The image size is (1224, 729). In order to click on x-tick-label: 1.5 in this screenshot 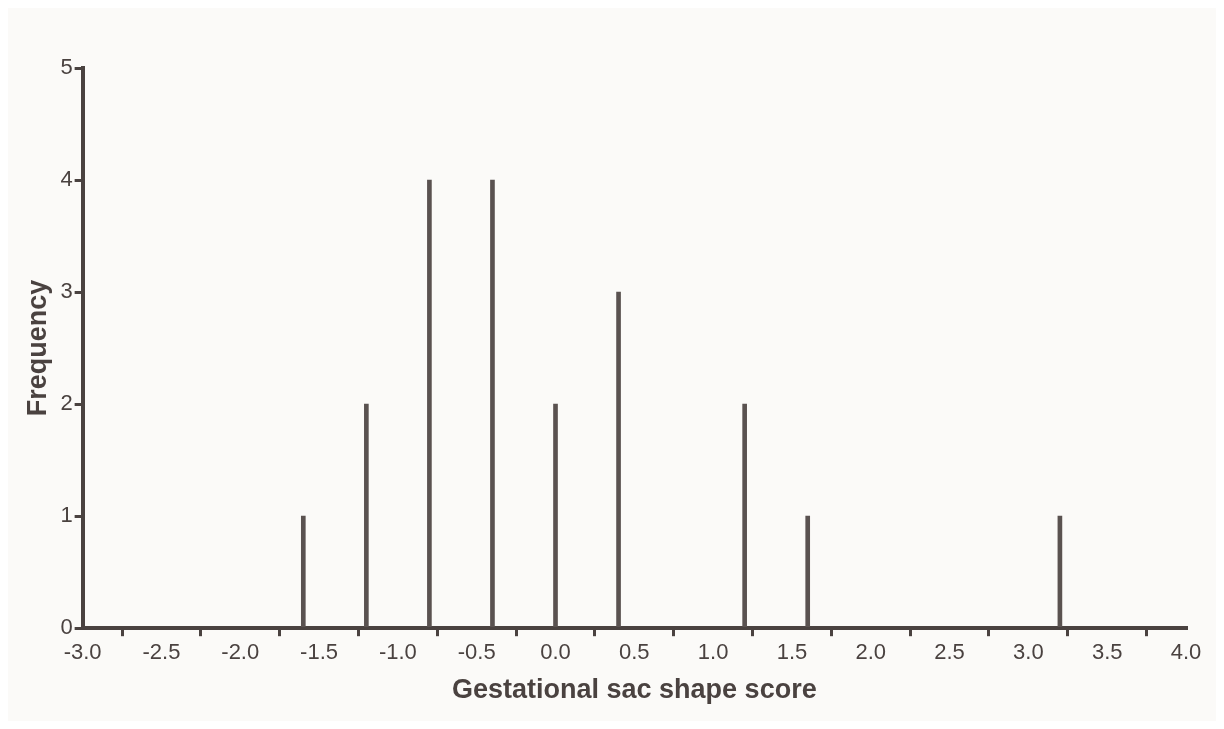, I will do `click(792, 652)`.